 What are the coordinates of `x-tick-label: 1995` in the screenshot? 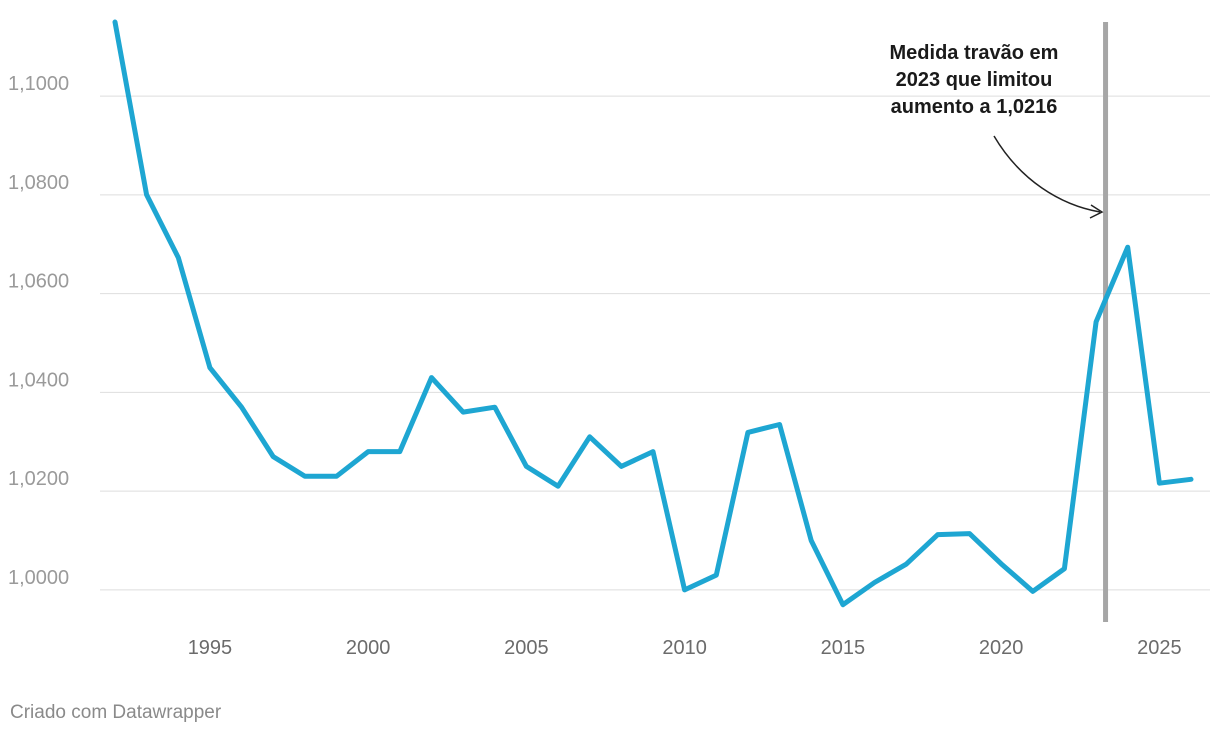 It's located at (210, 648).